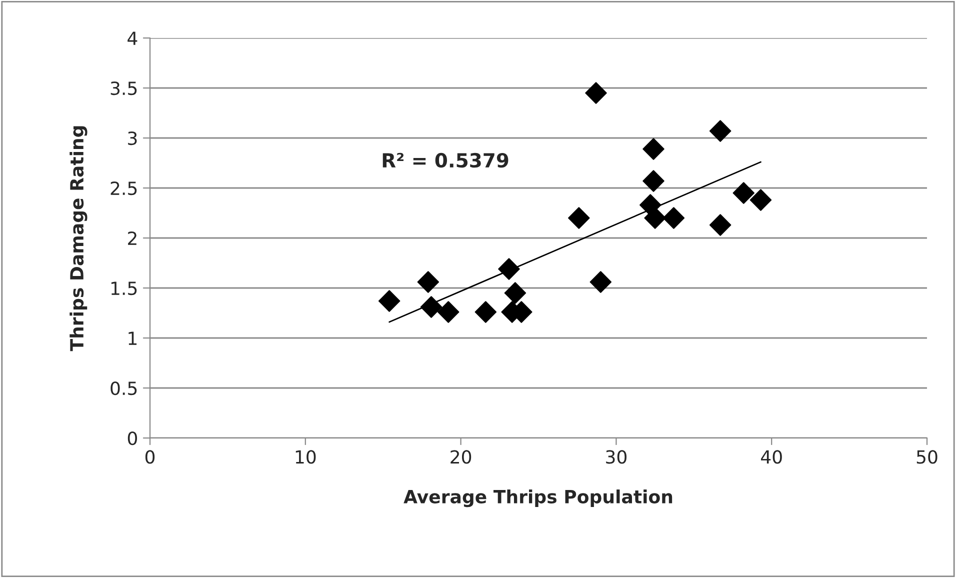 Image resolution: width=956 pixels, height=578 pixels. I want to click on y-tick-label: 3, so click(132, 138).